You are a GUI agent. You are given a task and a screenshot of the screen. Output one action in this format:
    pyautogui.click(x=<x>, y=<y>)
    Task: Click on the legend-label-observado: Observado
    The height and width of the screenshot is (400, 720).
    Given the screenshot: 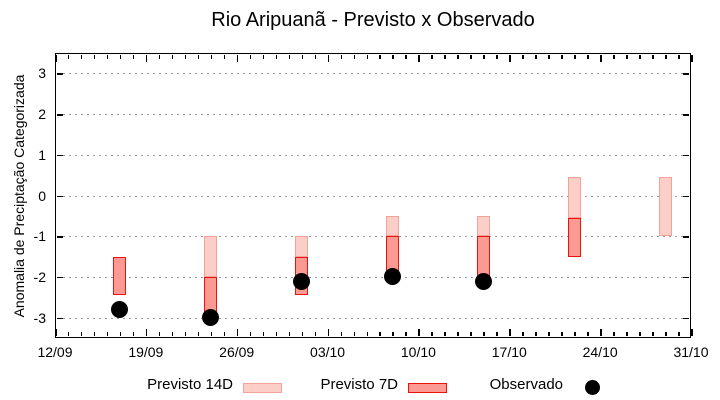 What is the action you would take?
    pyautogui.click(x=526, y=384)
    